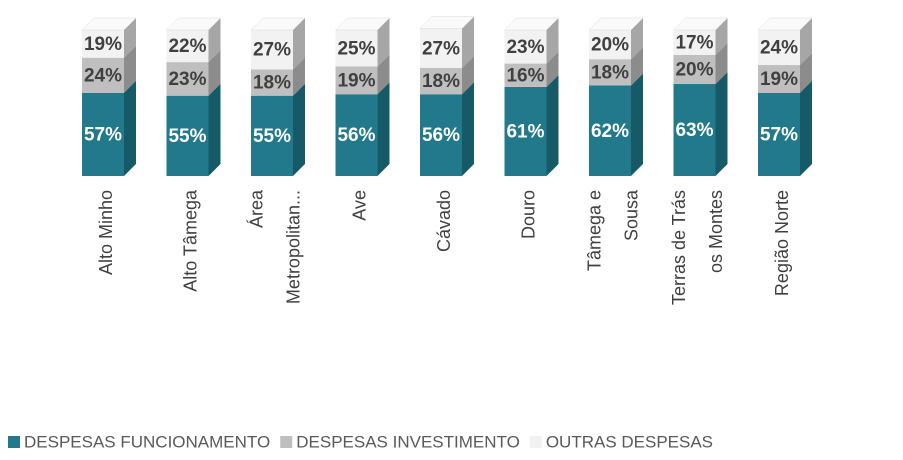 The image size is (903, 460). What do you see at coordinates (528, 214) in the screenshot?
I see `x-tick-label: Douro` at bounding box center [528, 214].